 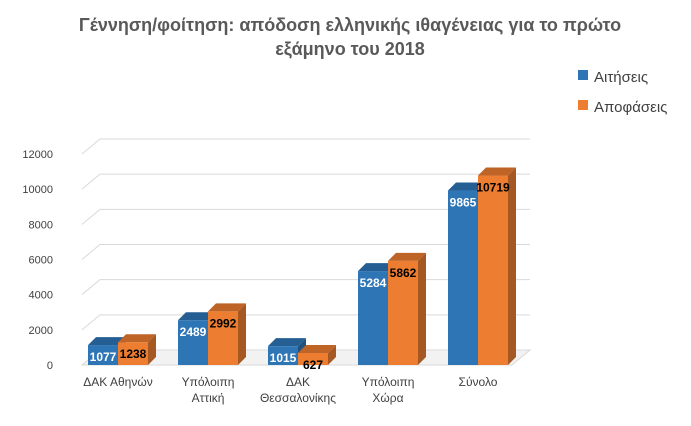 I want to click on y-tick-label: 10000, so click(x=37, y=190).